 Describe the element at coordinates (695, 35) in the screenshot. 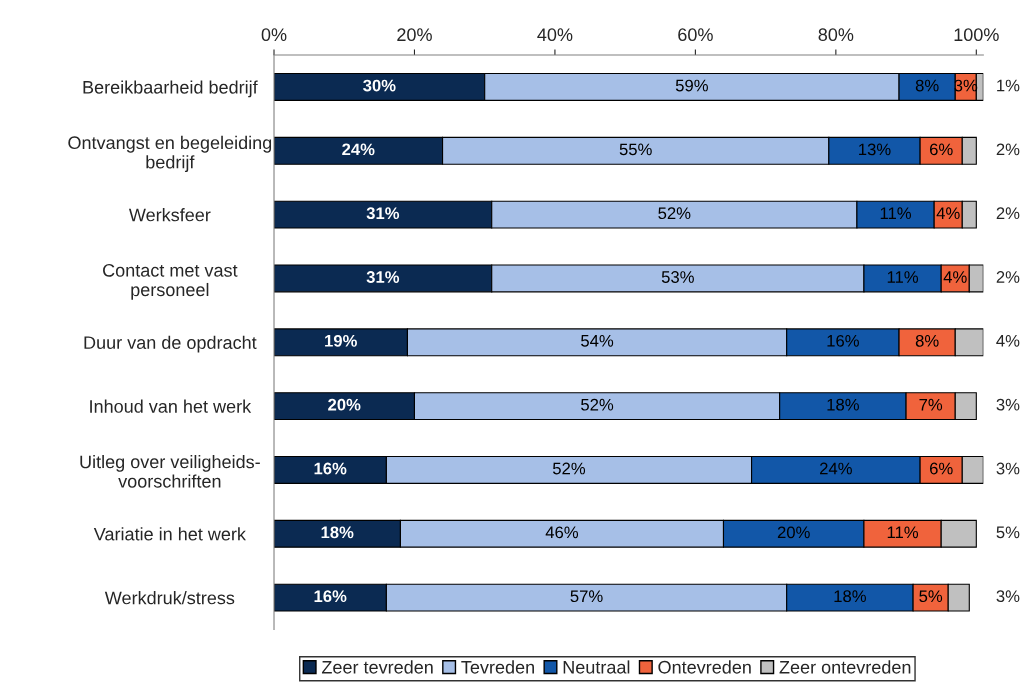

I see `x-tick-label: 60%` at that location.